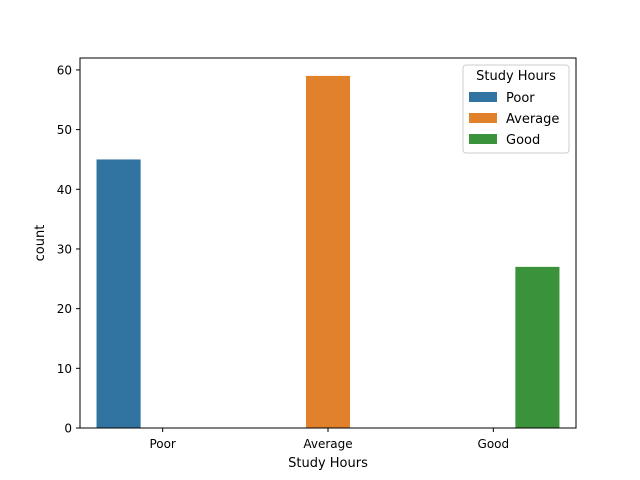 Image resolution: width=640 pixels, height=480 pixels. I want to click on legend-label-poor: Poor, so click(520, 98).